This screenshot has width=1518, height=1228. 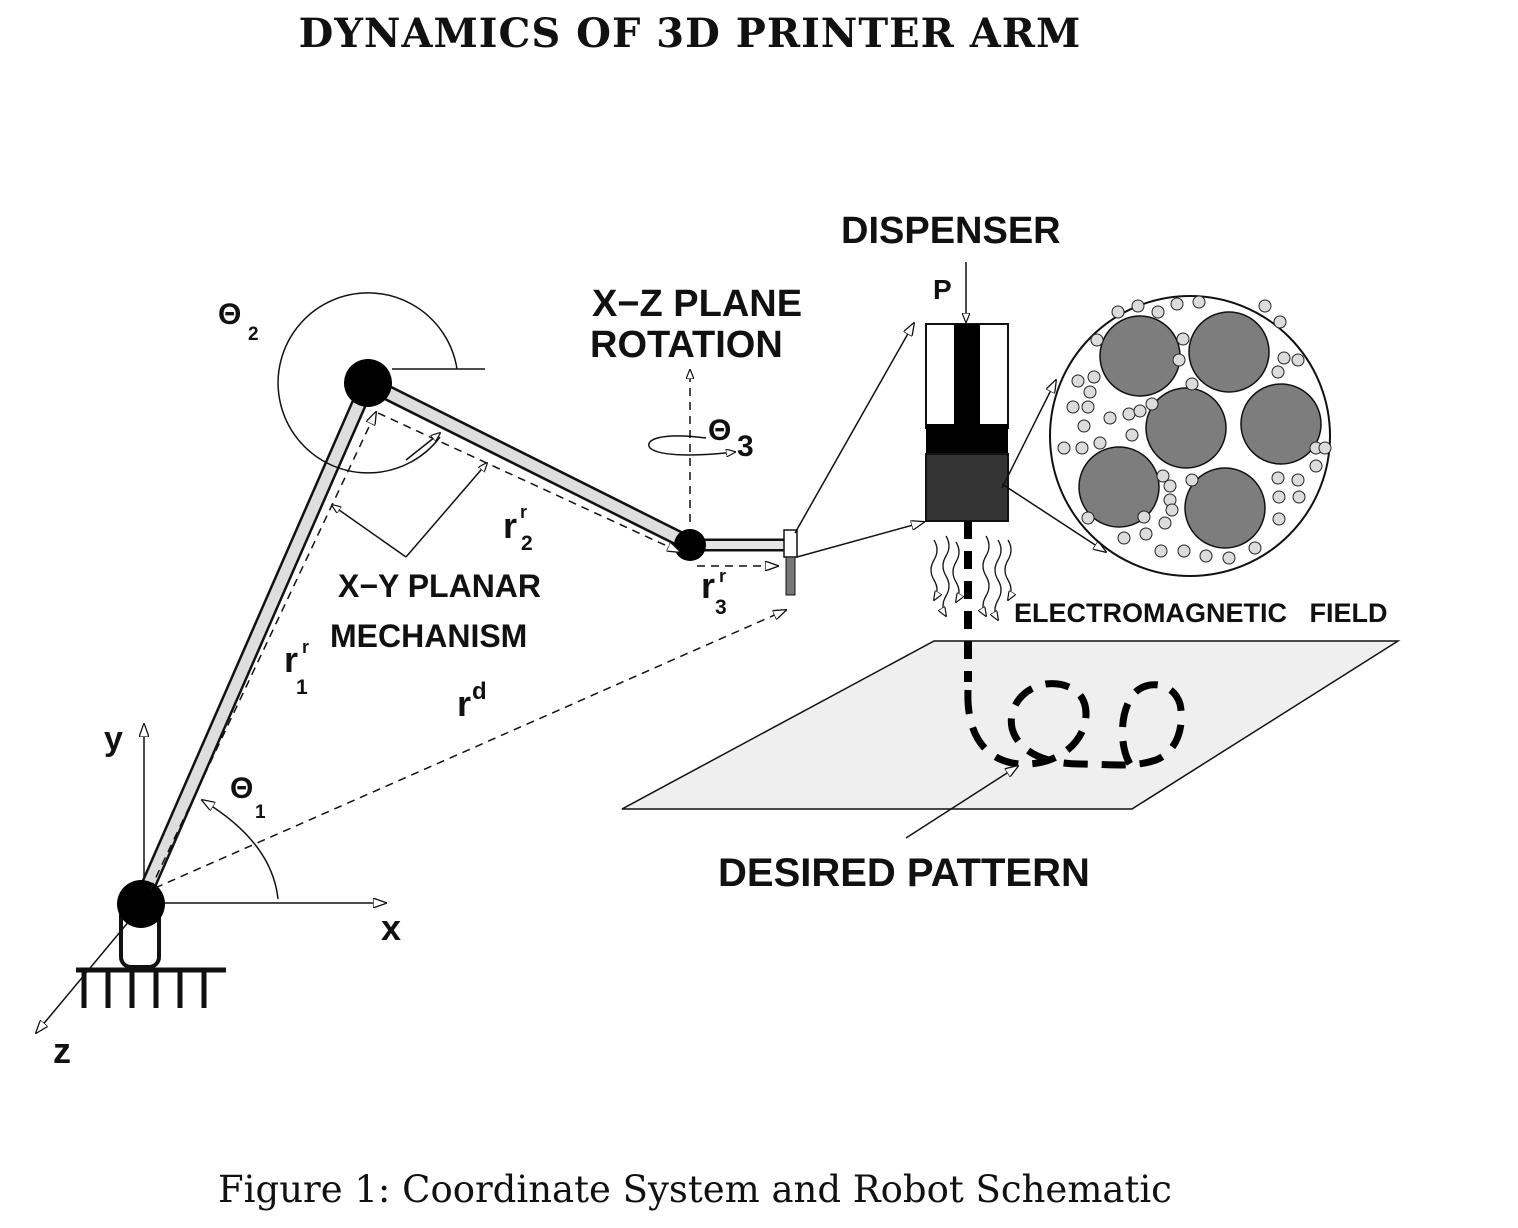 What do you see at coordinates (691, 445) in the screenshot?
I see `theta3-rotation-arrow` at bounding box center [691, 445].